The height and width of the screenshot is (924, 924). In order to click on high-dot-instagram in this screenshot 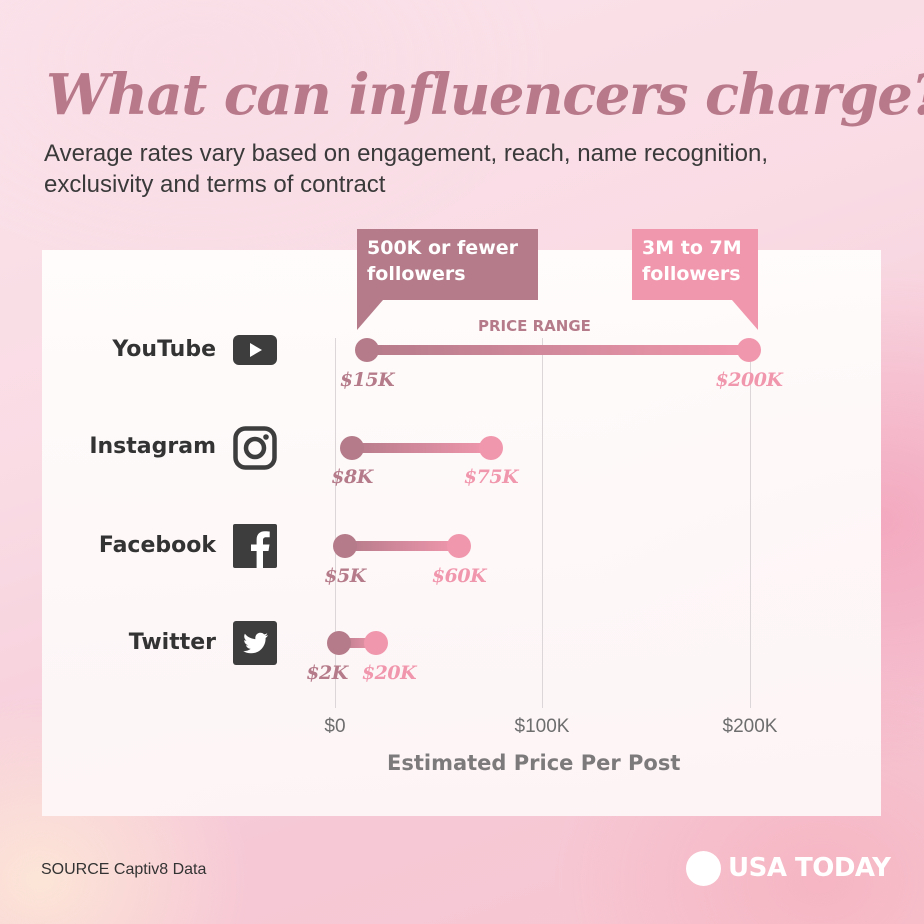, I will do `click(491, 448)`.